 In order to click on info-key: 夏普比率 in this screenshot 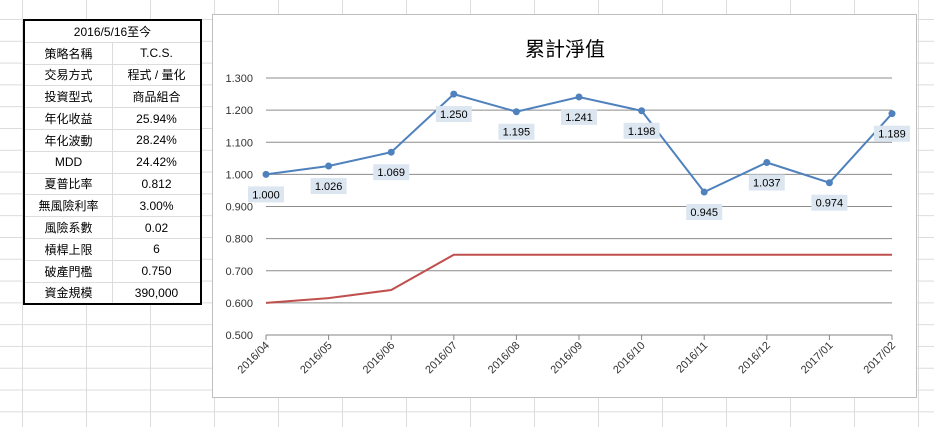, I will do `click(68, 183)`.